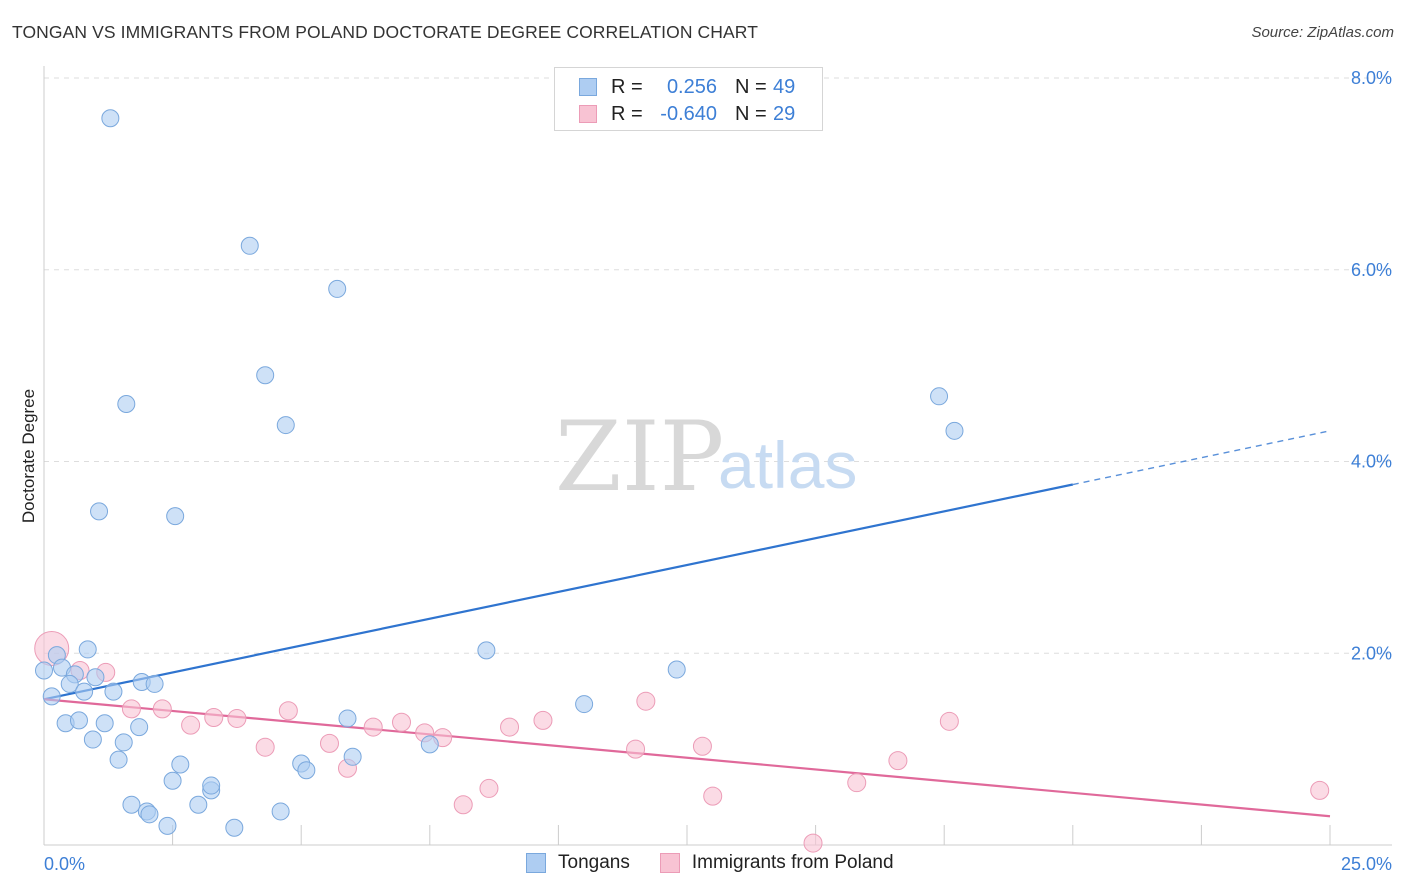 This screenshot has height=892, width=1406. I want to click on tongans-legend-swatch, so click(536, 863).